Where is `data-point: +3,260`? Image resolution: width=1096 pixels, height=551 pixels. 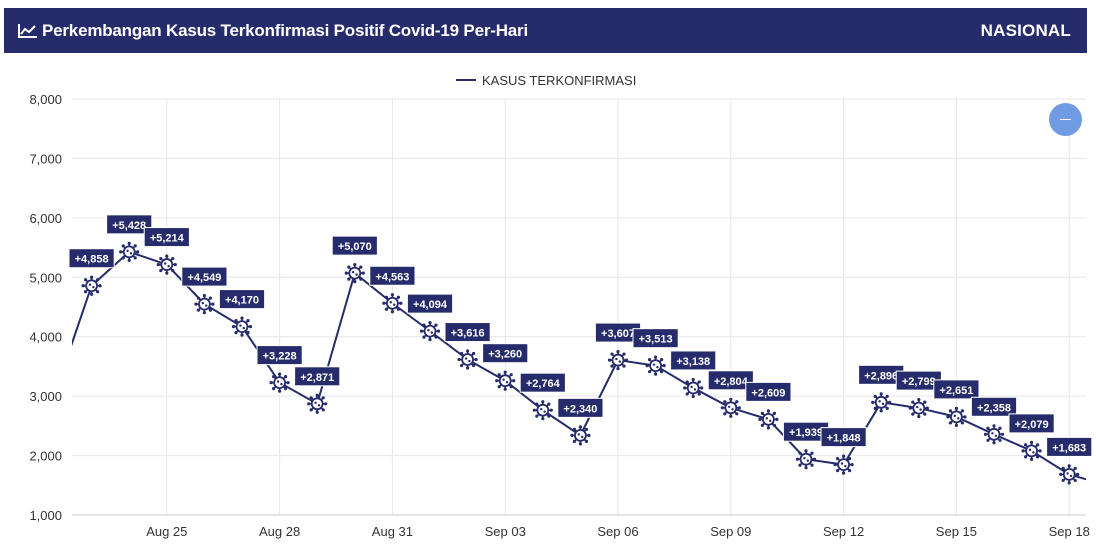 data-point: +3,260 is located at coordinates (505, 367).